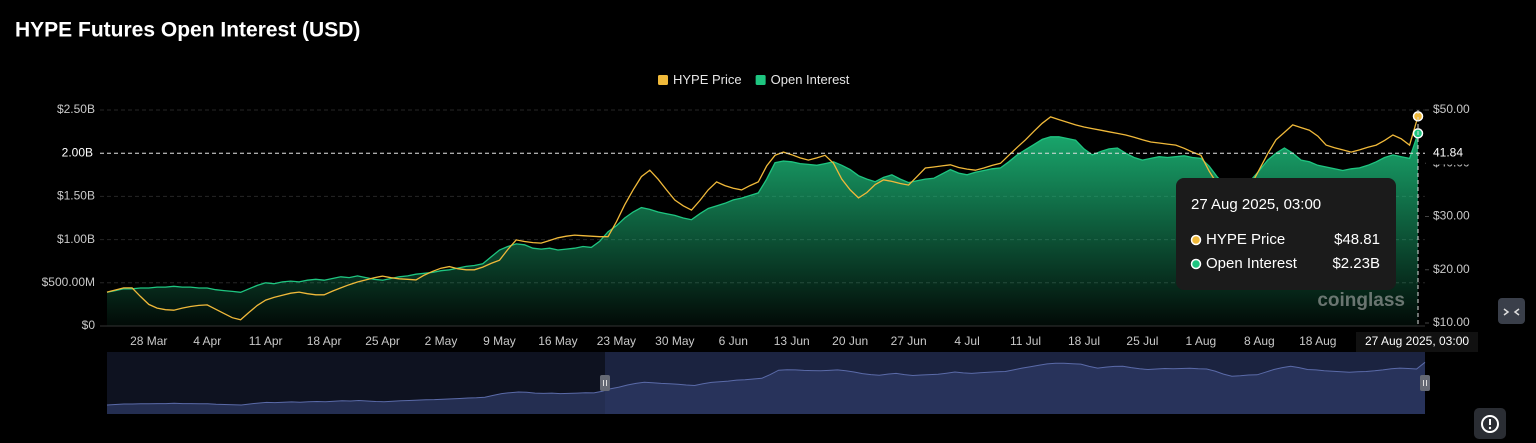 This screenshot has width=1536, height=443. What do you see at coordinates (324, 341) in the screenshot?
I see `x-tick-label: 18 Apr` at bounding box center [324, 341].